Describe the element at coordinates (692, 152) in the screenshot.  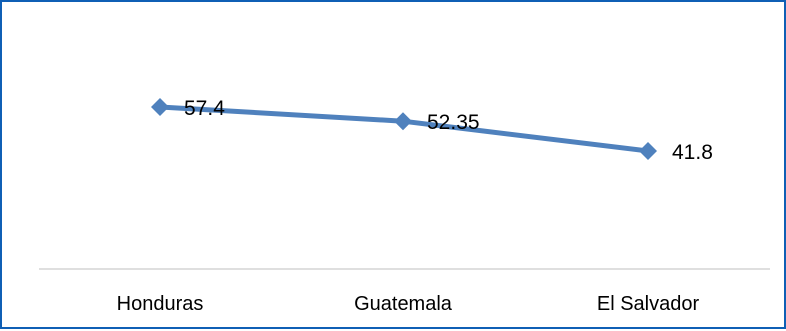
I see `data-label: 41.8` at that location.